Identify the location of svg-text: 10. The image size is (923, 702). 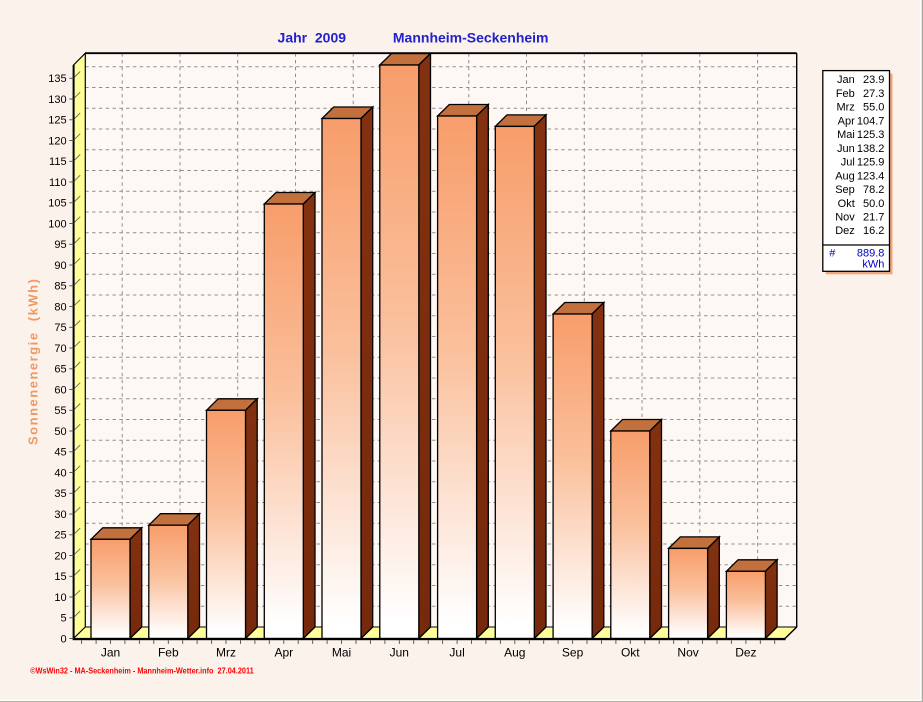
(60, 598).